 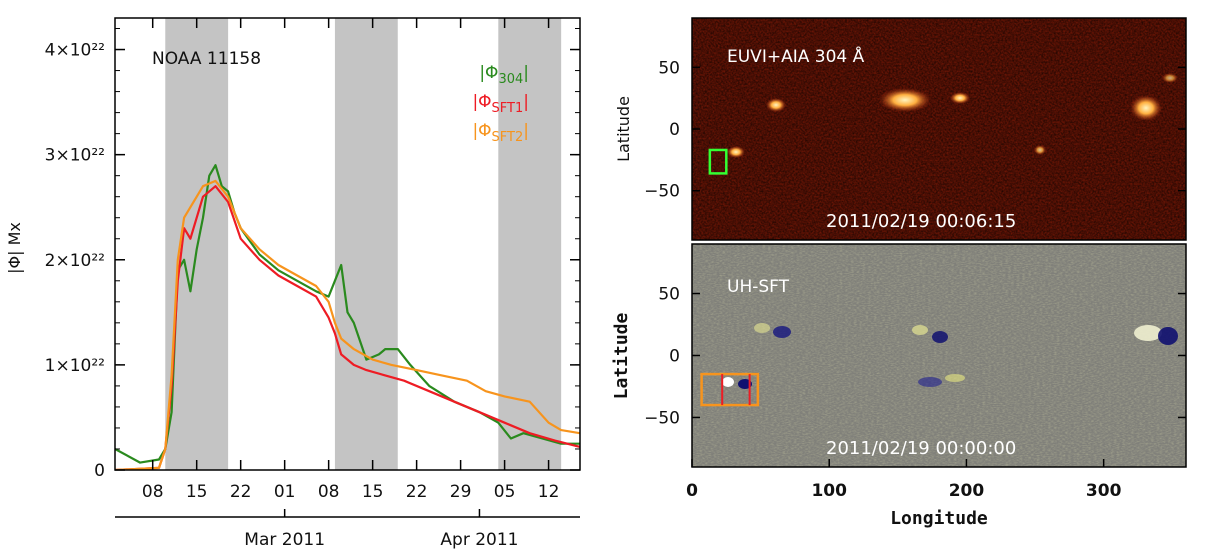 What do you see at coordinates (549, 492) in the screenshot?
I see `x-tick-label: 12` at bounding box center [549, 492].